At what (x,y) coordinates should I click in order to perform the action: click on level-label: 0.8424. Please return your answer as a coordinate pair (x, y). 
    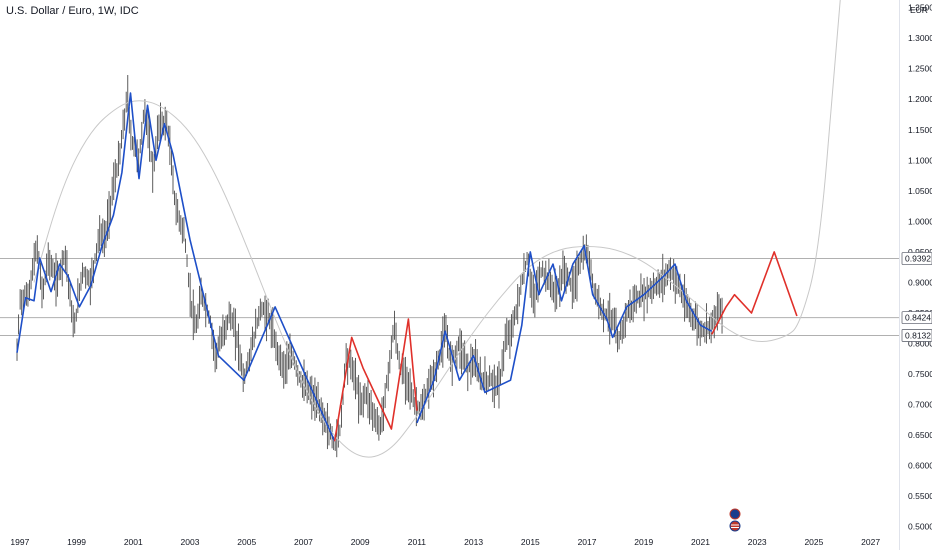
    Looking at the image, I should click on (918, 318).